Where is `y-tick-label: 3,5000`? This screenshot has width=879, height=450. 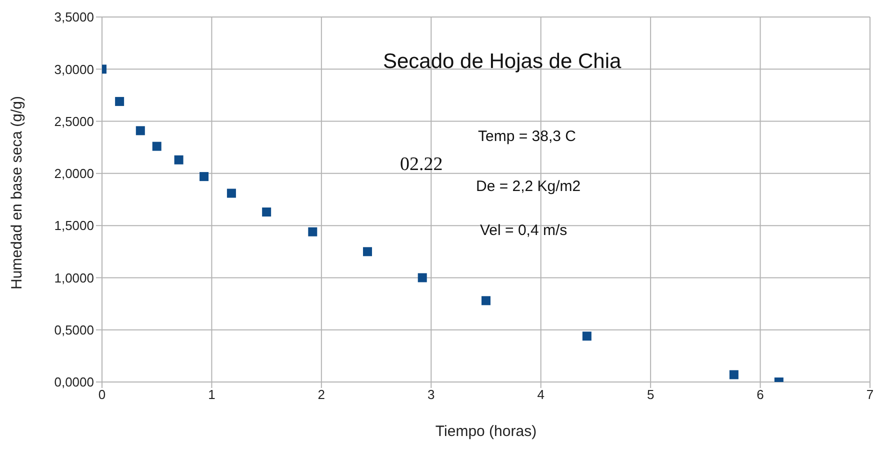
y-tick-label: 3,5000 is located at coordinates (74, 17).